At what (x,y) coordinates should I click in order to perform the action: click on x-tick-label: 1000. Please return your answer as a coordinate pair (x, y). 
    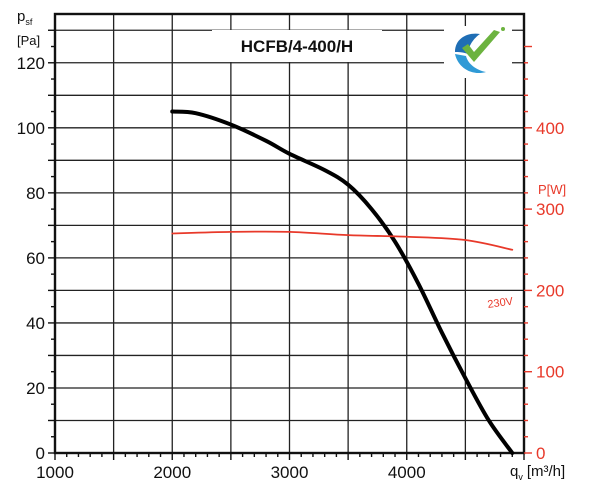
    Looking at the image, I should click on (55, 472).